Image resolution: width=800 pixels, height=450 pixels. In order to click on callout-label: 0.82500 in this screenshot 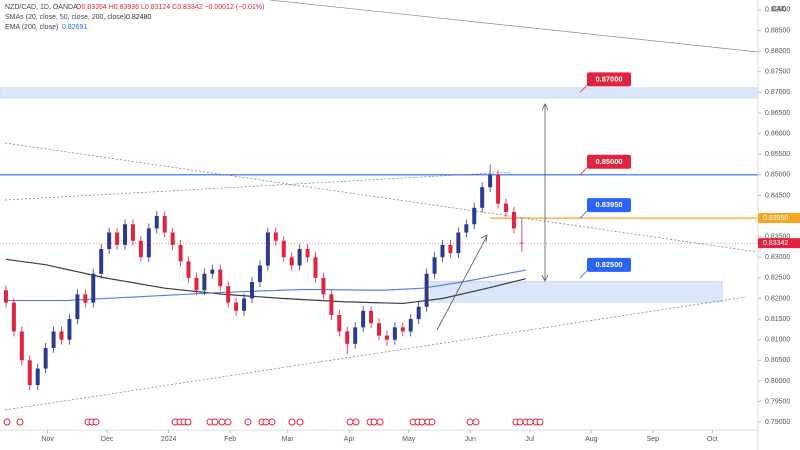, I will do `click(608, 264)`.